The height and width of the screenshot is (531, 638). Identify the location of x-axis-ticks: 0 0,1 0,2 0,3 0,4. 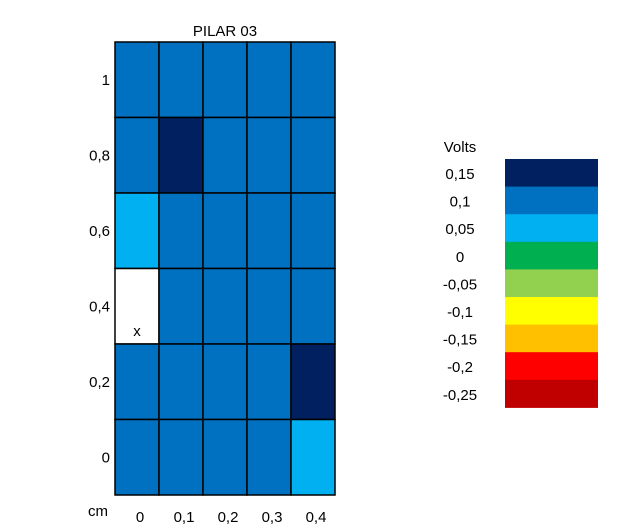
(231, 517).